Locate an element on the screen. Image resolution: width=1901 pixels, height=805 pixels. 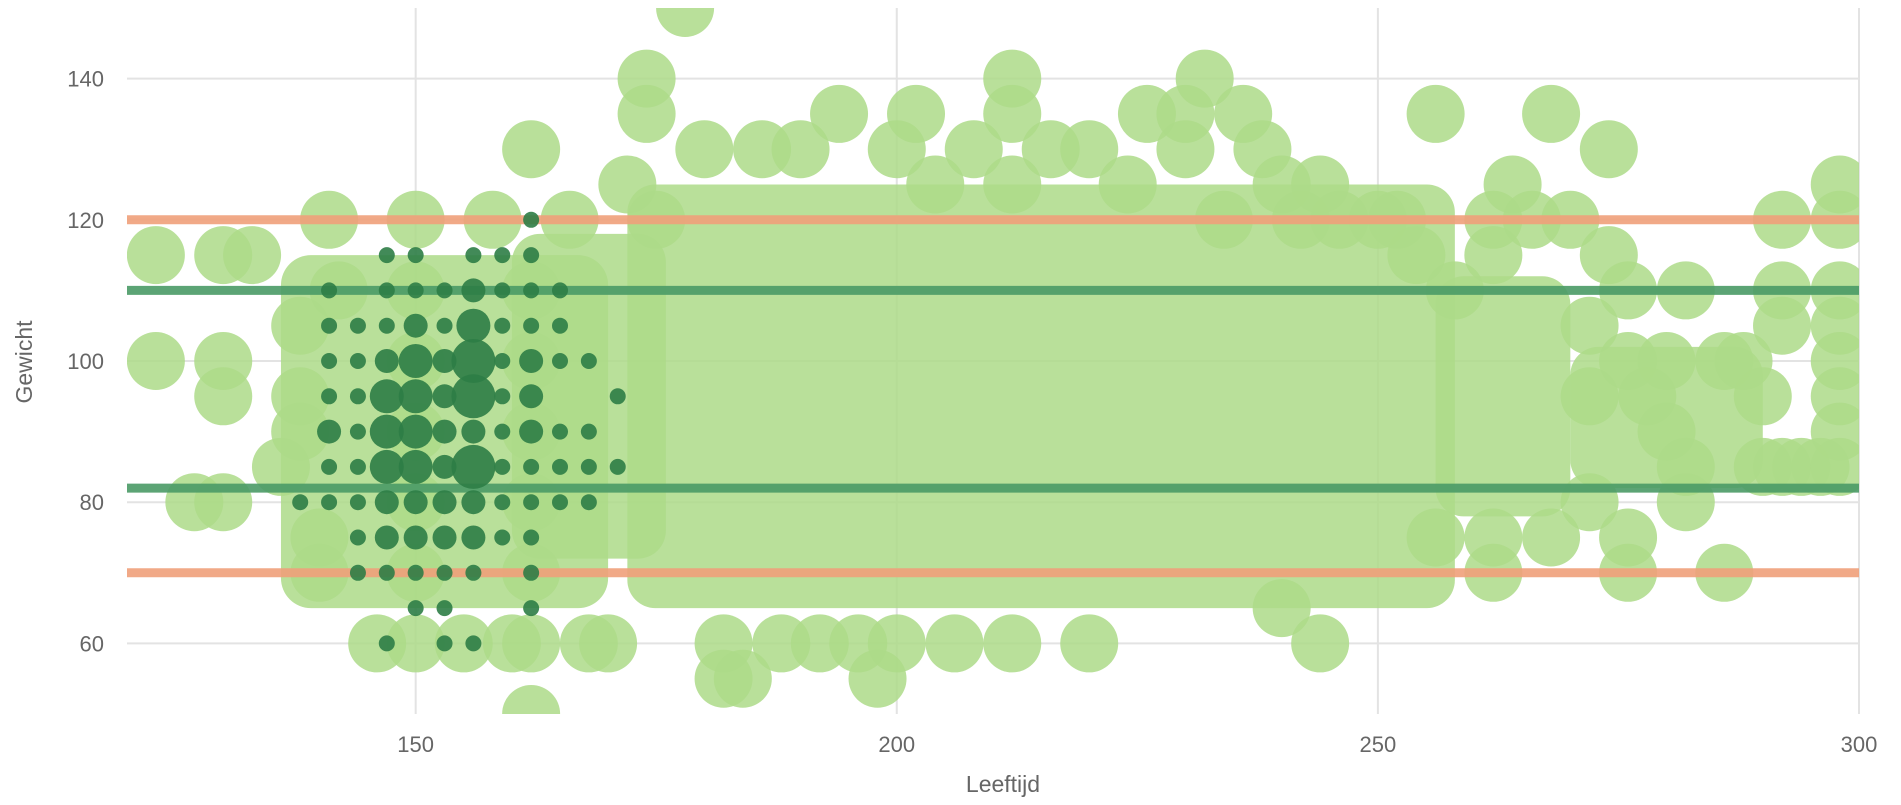
y-tick-label: 120 is located at coordinates (85, 220).